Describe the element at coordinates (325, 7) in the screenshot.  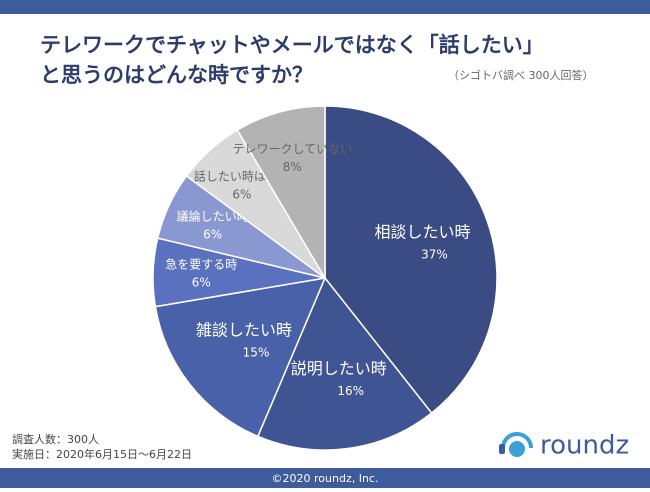
I see `top-bar` at that location.